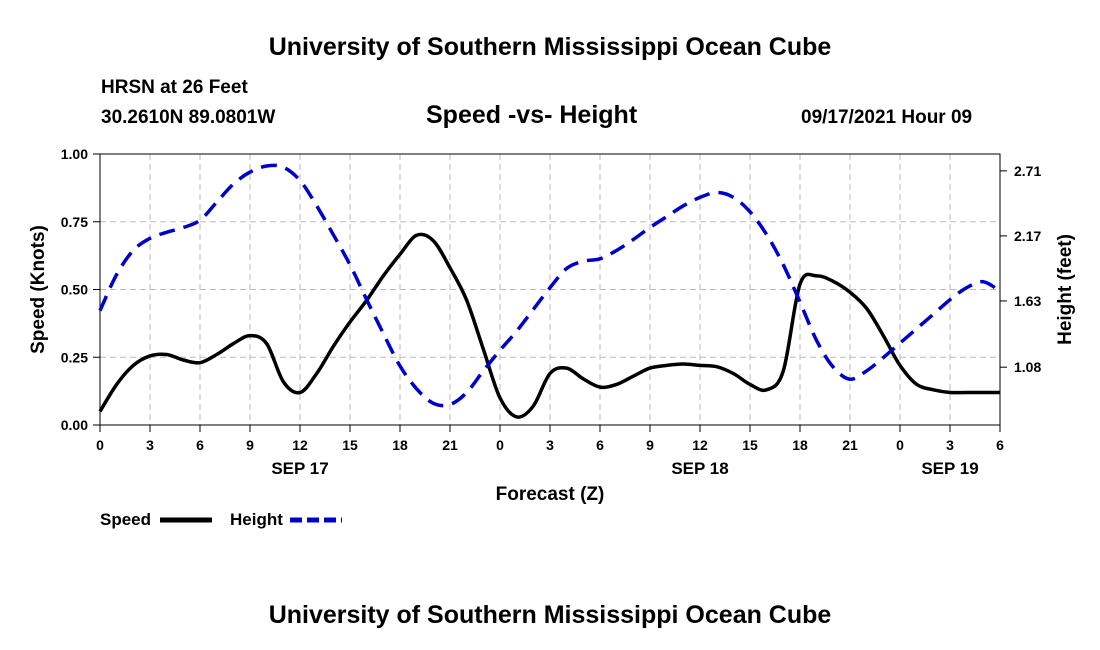 The image size is (1100, 650). I want to click on legend-label-height: Height, so click(256, 519).